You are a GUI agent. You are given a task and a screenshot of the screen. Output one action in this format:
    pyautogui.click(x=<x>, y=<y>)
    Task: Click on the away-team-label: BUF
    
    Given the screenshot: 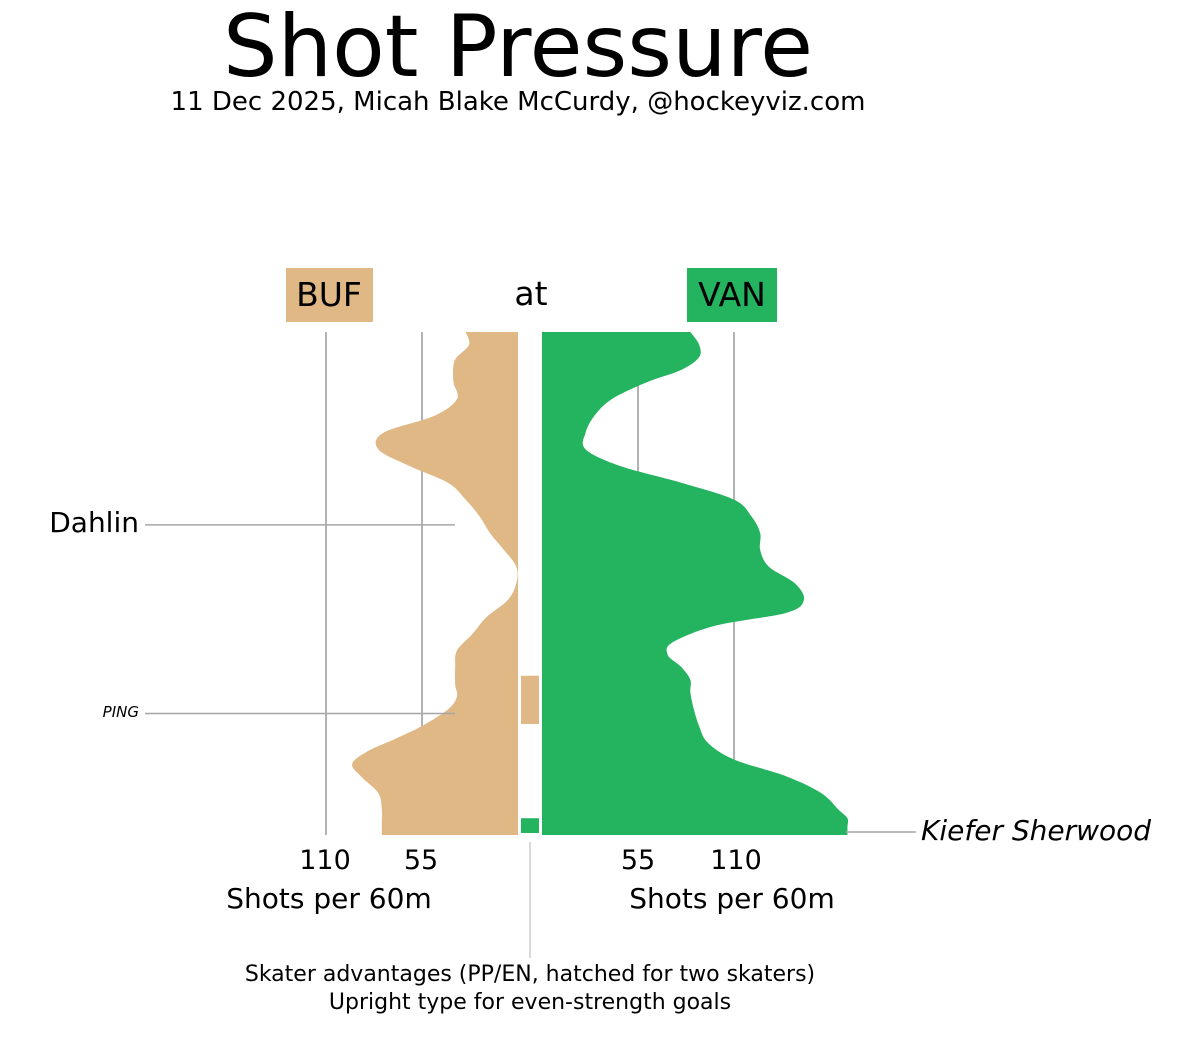 What is the action you would take?
    pyautogui.click(x=329, y=294)
    